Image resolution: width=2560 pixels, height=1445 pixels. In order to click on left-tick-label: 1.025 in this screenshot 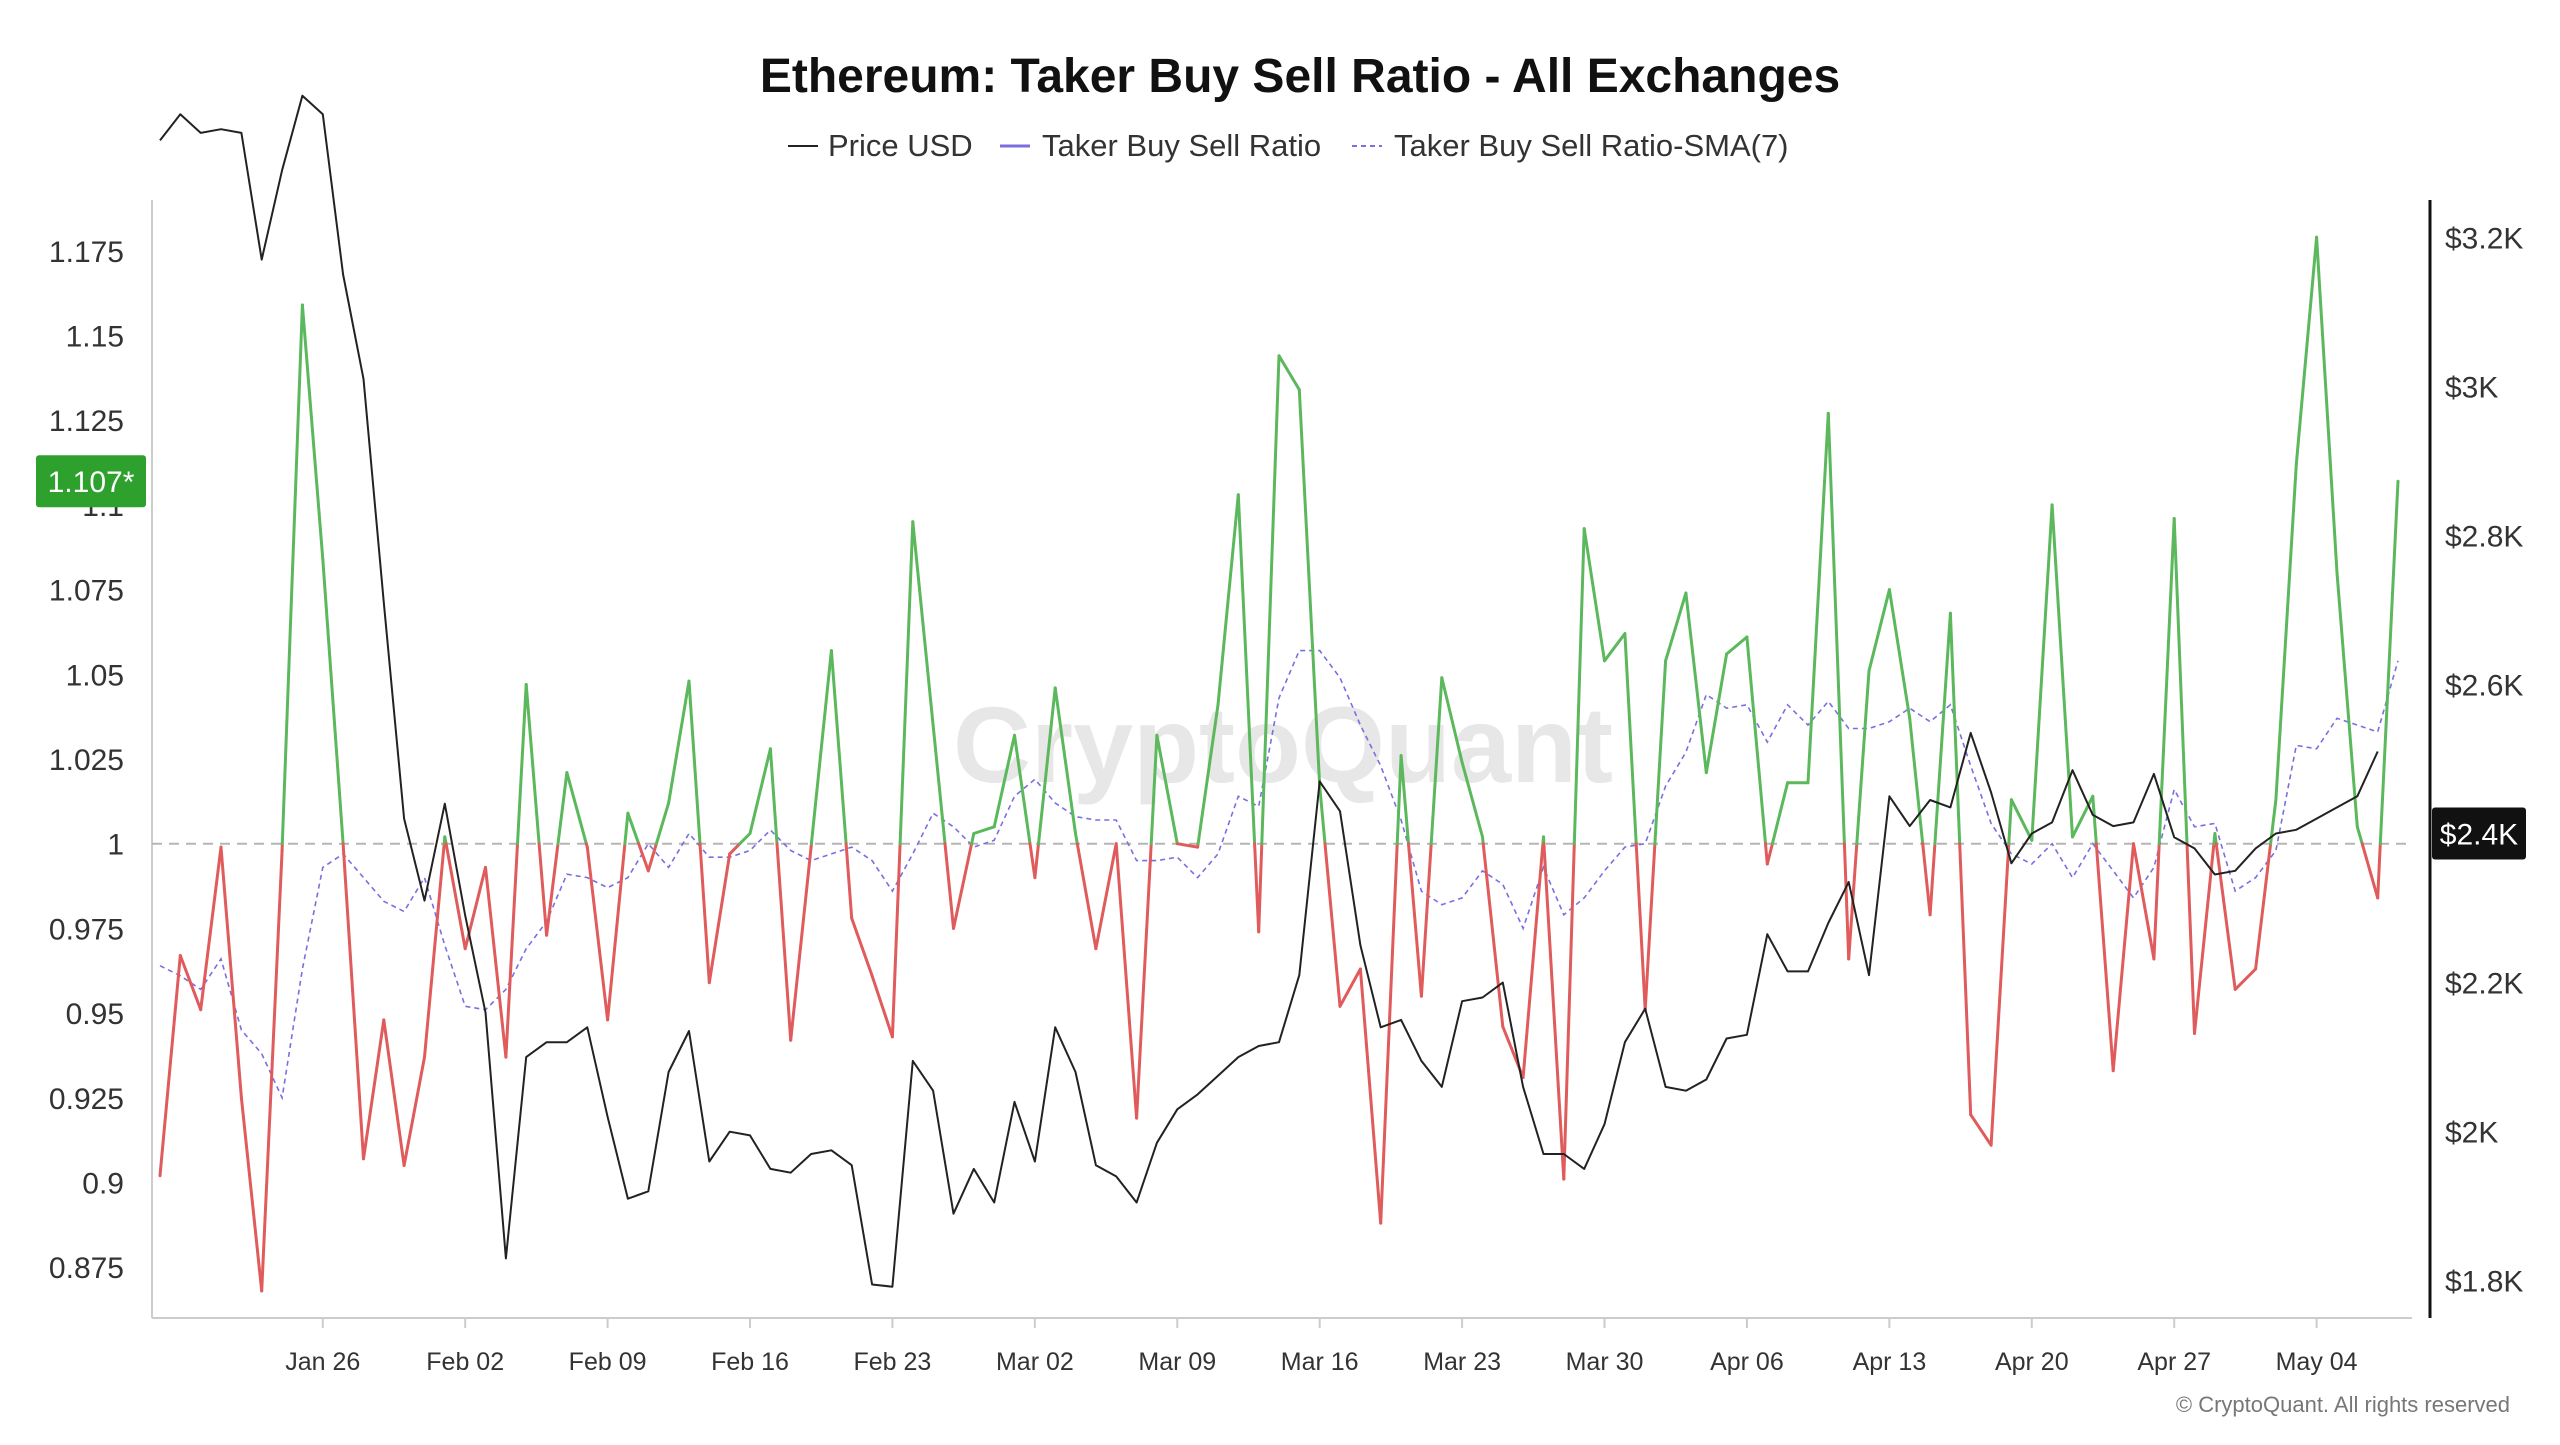, I will do `click(86, 760)`.